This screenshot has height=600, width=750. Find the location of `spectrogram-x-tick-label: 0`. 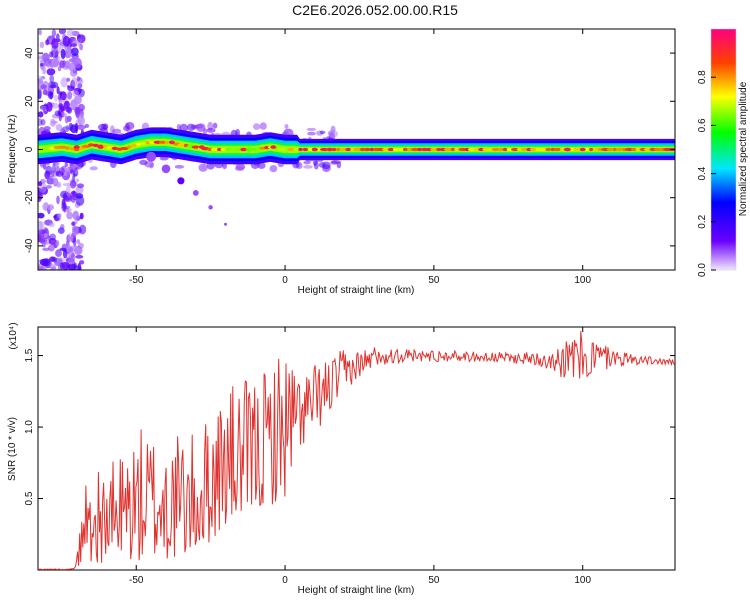

spectrogram-x-tick-label: 0 is located at coordinates (285, 280).